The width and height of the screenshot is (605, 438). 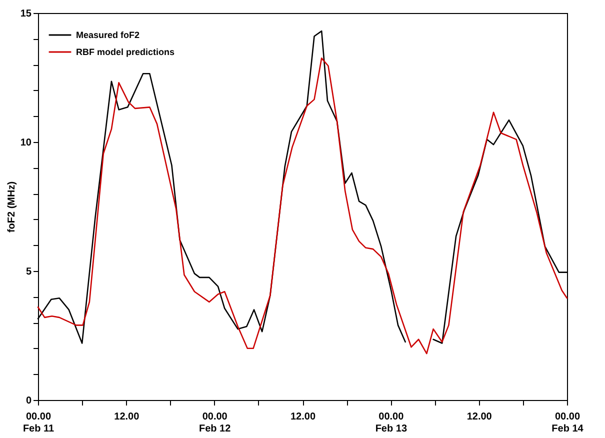 What do you see at coordinates (125, 52) in the screenshot?
I see `legend-label: RBF model predictions` at bounding box center [125, 52].